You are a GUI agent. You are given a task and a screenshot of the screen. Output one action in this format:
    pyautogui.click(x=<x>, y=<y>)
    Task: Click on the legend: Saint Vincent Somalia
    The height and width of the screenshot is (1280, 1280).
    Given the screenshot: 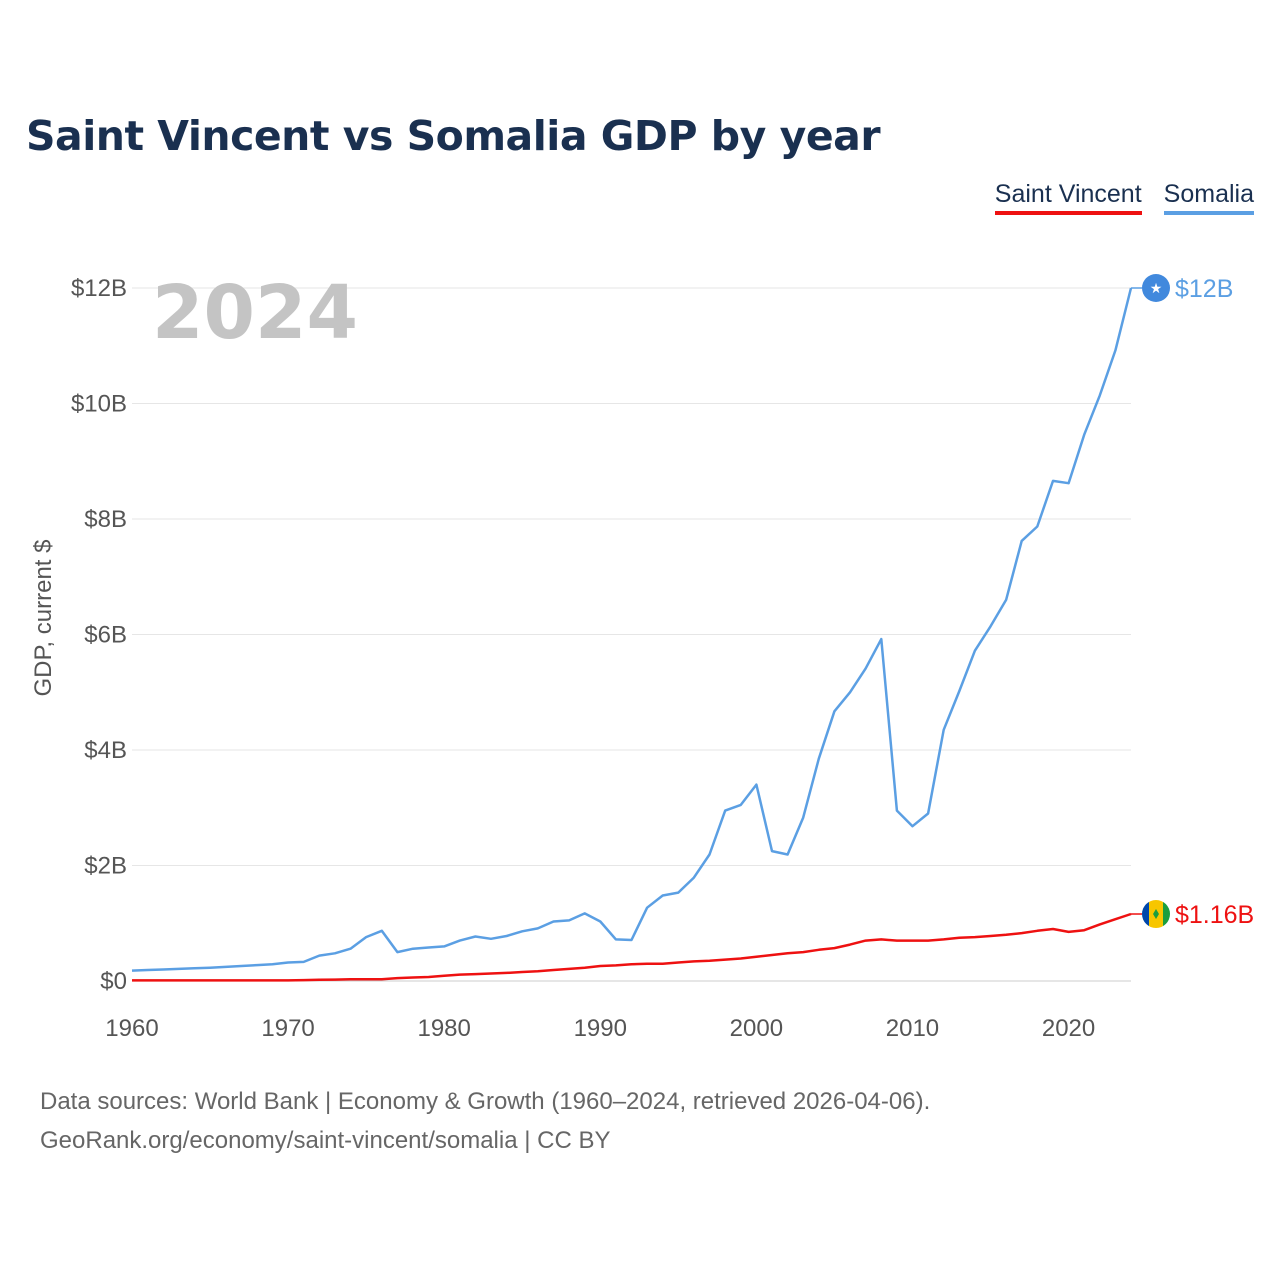 What is the action you would take?
    pyautogui.click(x=1124, y=197)
    